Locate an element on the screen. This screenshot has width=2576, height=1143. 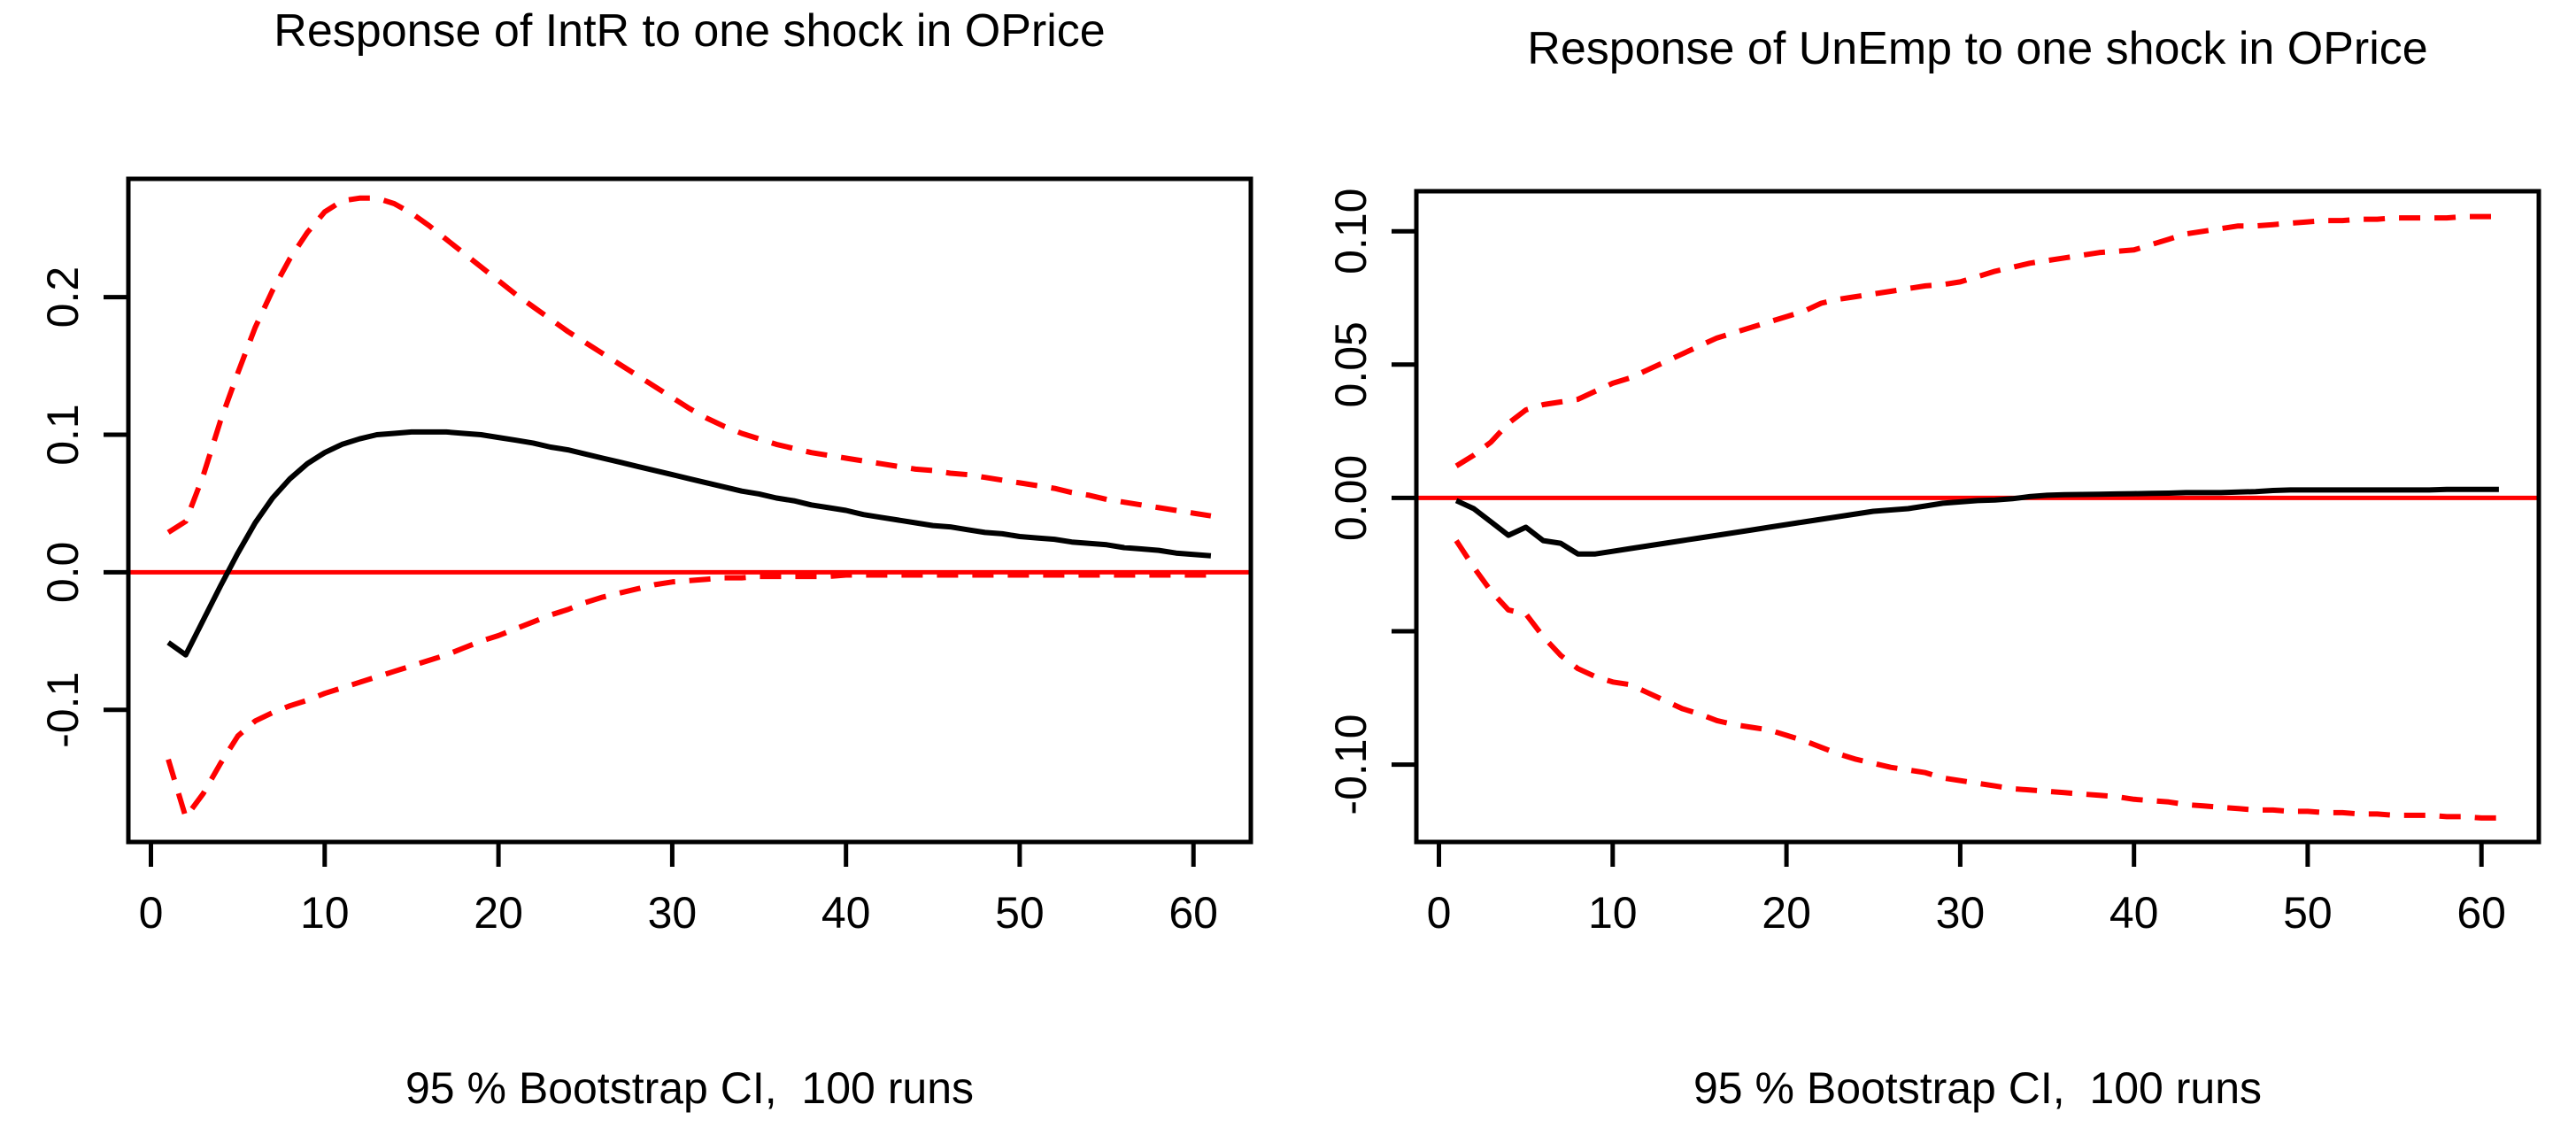
y-tick-label: 0.05 is located at coordinates (1351, 364).